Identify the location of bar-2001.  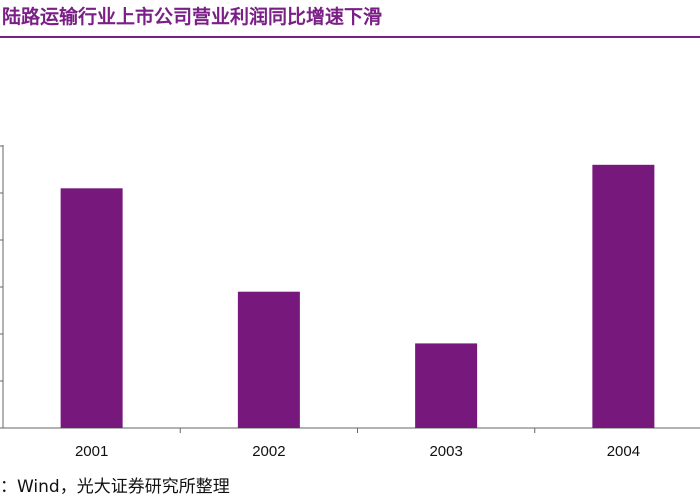
(91, 308).